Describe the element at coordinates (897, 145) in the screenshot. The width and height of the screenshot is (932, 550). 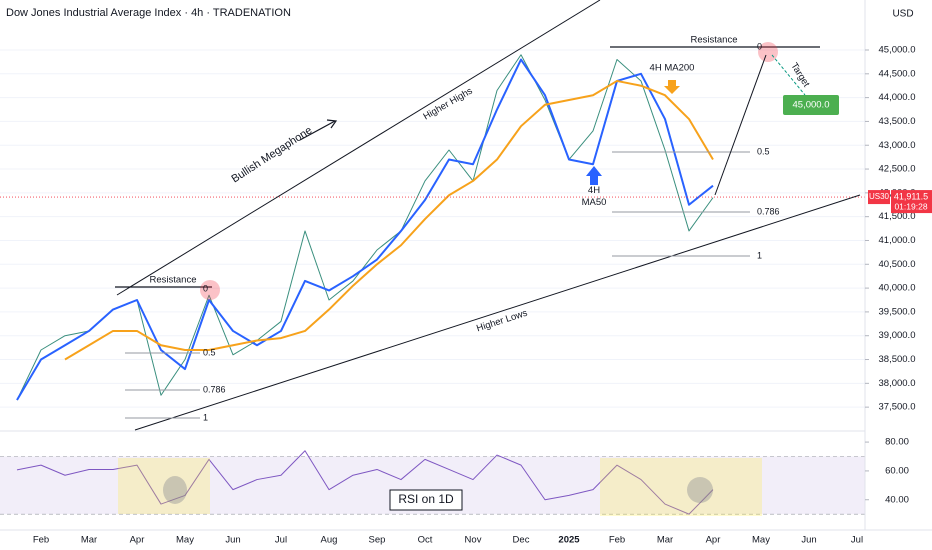
I see `y-tick-label: 43,000.0` at that location.